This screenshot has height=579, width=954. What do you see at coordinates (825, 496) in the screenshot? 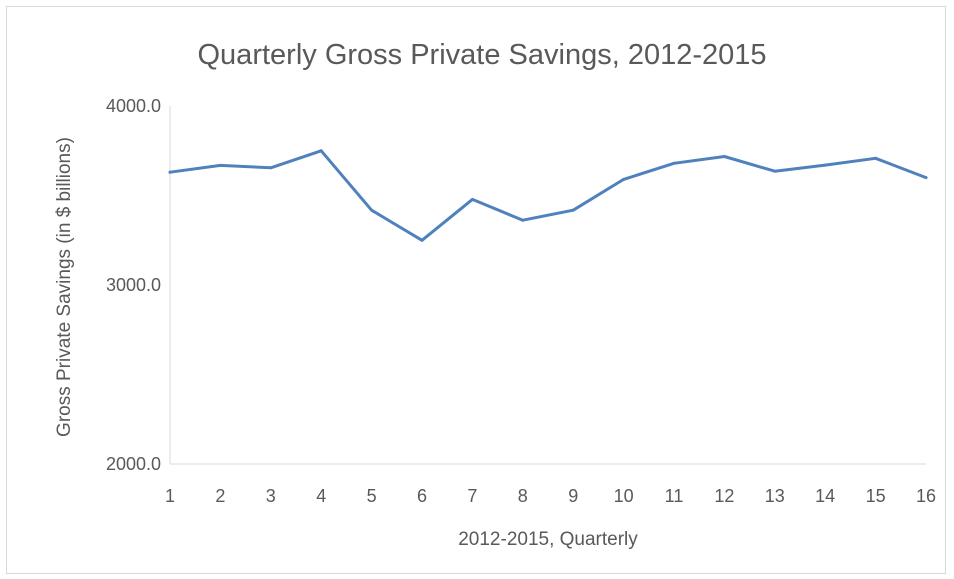
I see `x-tick-label: 14` at bounding box center [825, 496].